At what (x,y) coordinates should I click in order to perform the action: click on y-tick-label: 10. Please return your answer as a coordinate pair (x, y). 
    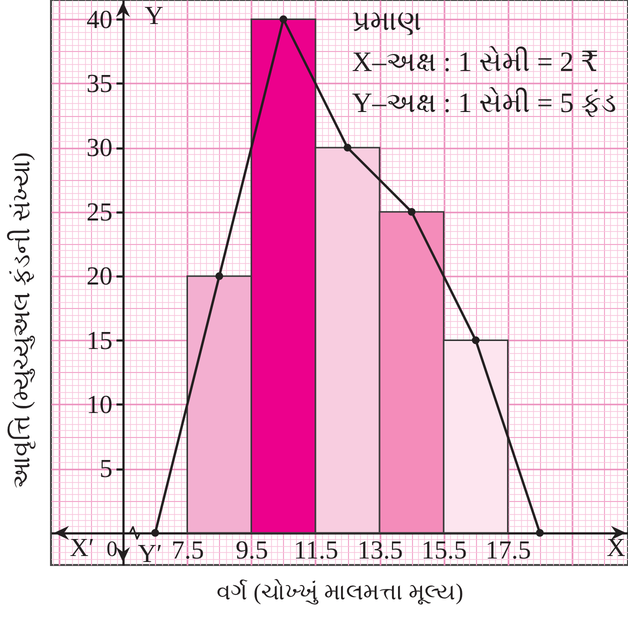
    Looking at the image, I should click on (99, 404).